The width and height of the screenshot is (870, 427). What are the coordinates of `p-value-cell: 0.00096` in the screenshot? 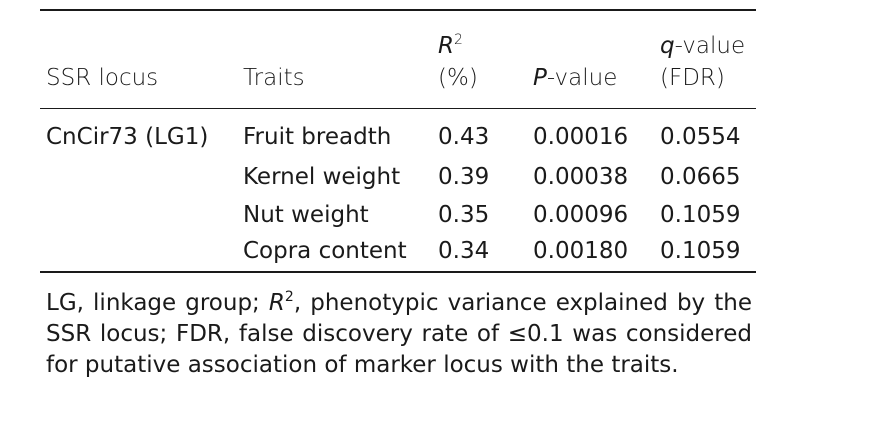 It's located at (581, 215).